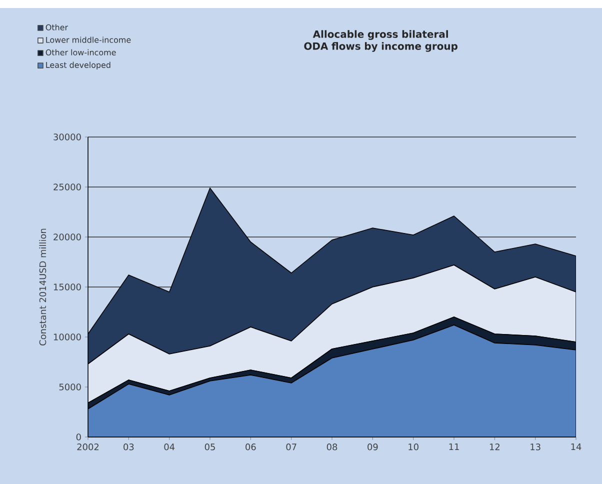  What do you see at coordinates (67, 287) in the screenshot?
I see `y-tick-label: 15000` at bounding box center [67, 287].